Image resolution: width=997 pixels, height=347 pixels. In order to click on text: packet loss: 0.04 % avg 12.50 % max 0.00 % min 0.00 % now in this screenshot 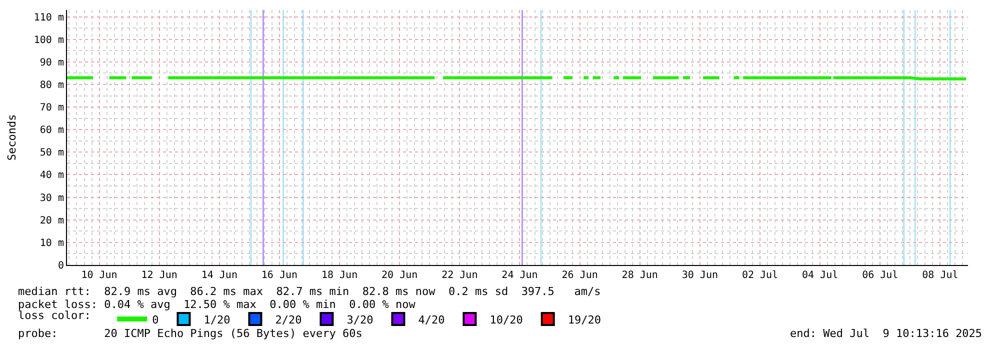, I will do `click(217, 304)`.